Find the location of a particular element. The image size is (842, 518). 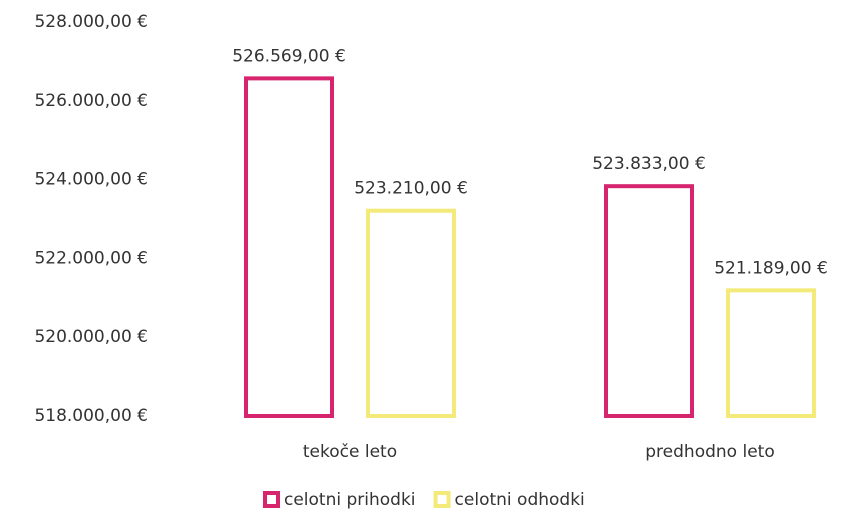

y-tick-label: 528.000,00 € is located at coordinates (91, 22).